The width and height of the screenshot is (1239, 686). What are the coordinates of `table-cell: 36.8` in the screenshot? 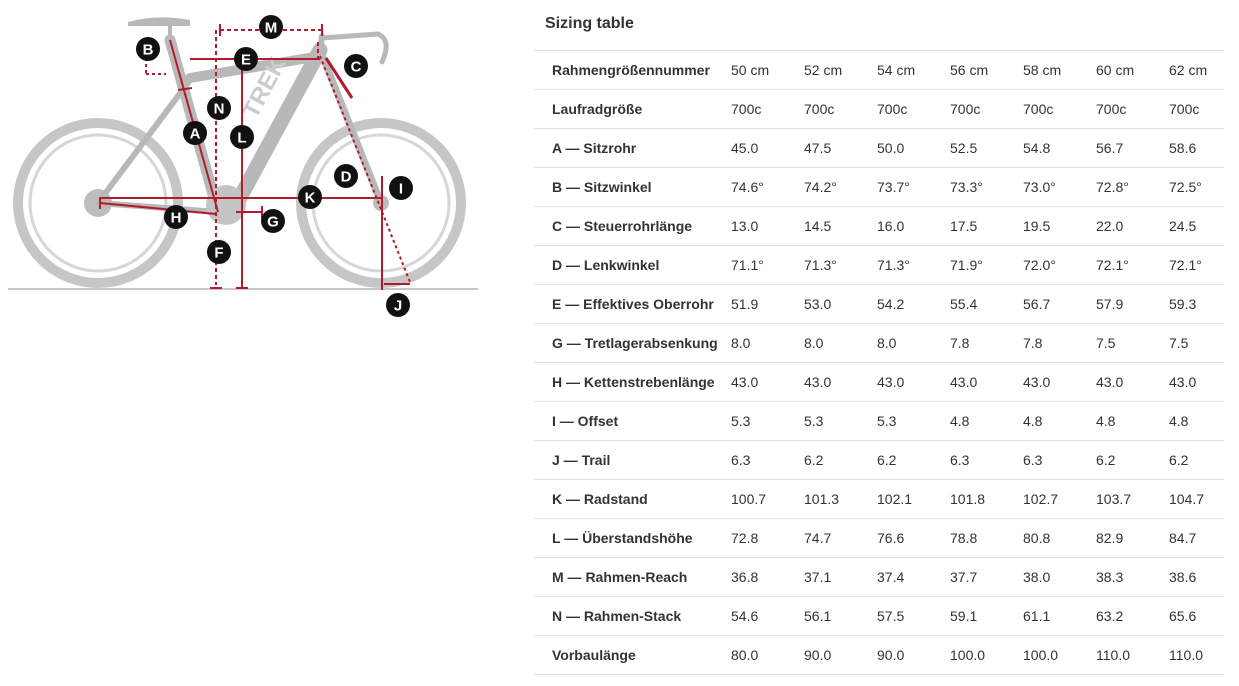 It's located at (757, 577).